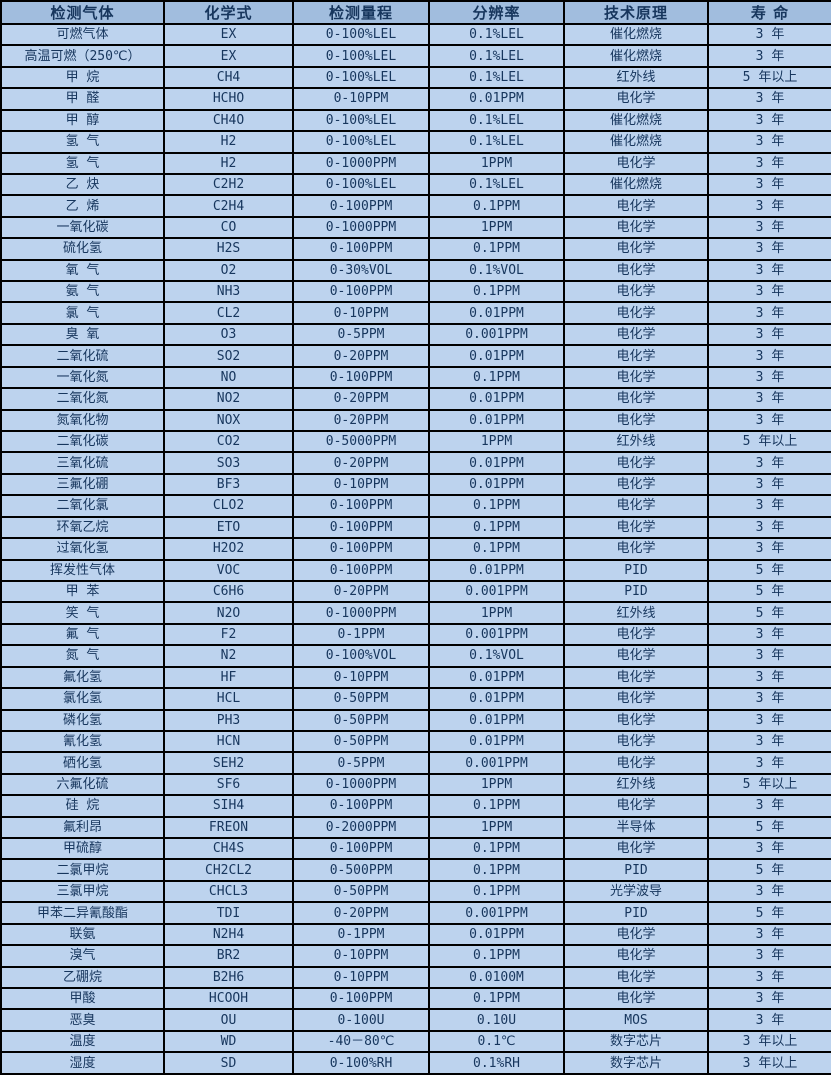 The image size is (831, 1075). What do you see at coordinates (228, 570) in the screenshot?
I see `cell-chemical-formula: VOC` at bounding box center [228, 570].